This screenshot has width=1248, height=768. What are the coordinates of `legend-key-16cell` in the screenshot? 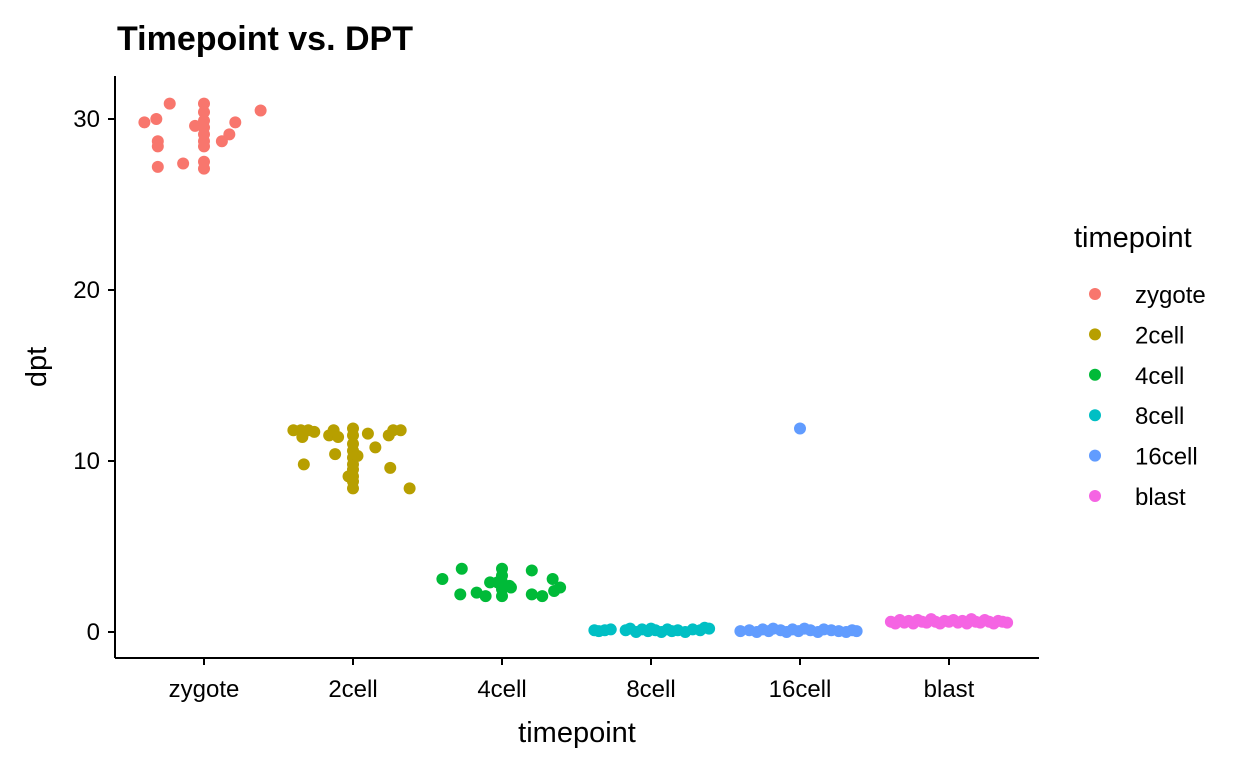 It's located at (1095, 455).